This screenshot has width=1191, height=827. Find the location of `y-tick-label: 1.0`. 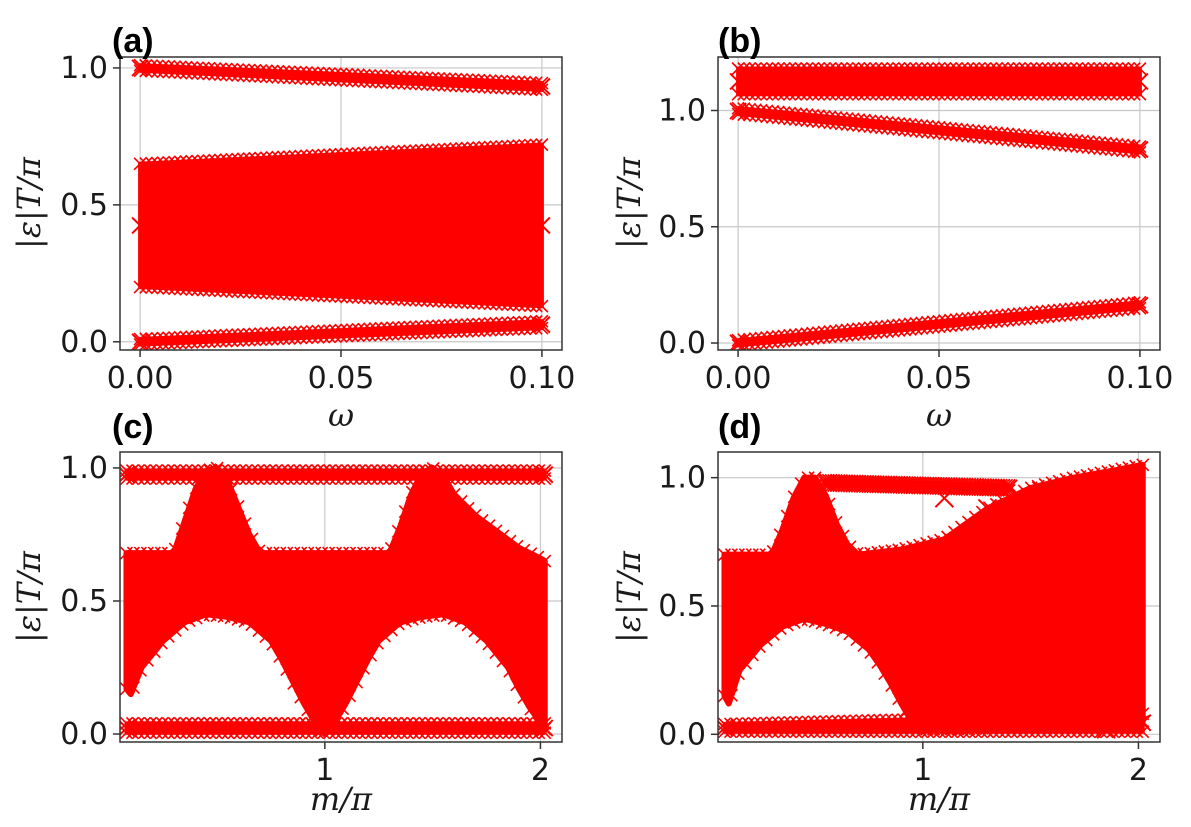

y-tick-label: 1.0 is located at coordinates (84, 468).